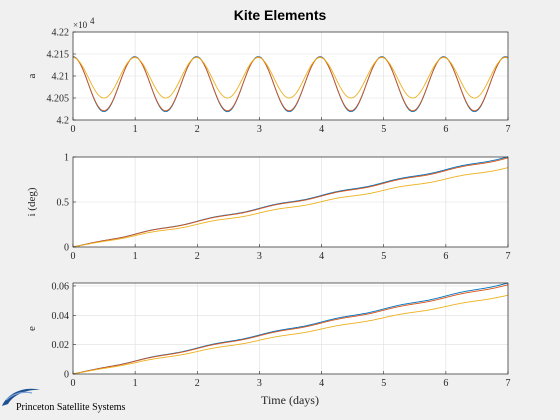 The height and width of the screenshot is (420, 560). Describe the element at coordinates (280, 15) in the screenshot. I see `figure-title: Kite Elements` at that location.